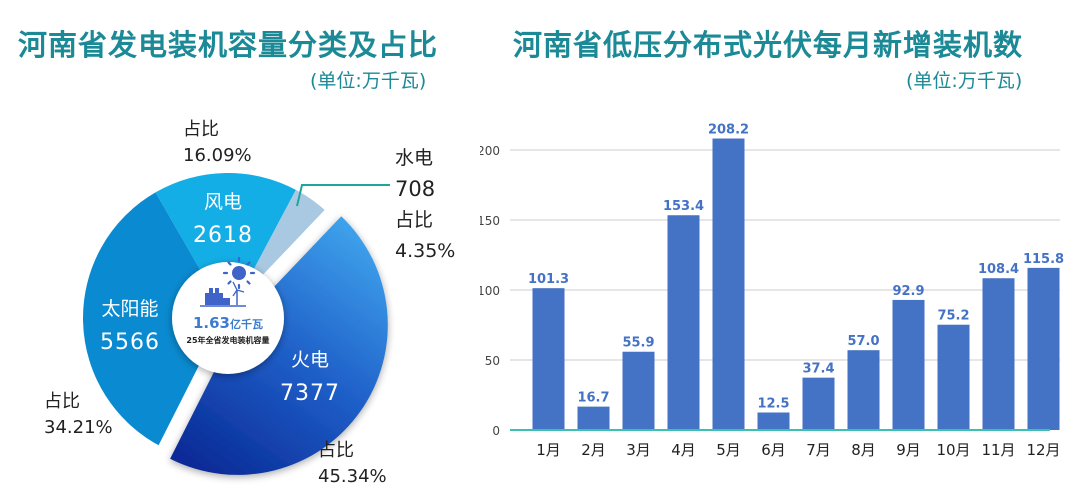  I want to click on y-tick-label: 100, so click(490, 291).